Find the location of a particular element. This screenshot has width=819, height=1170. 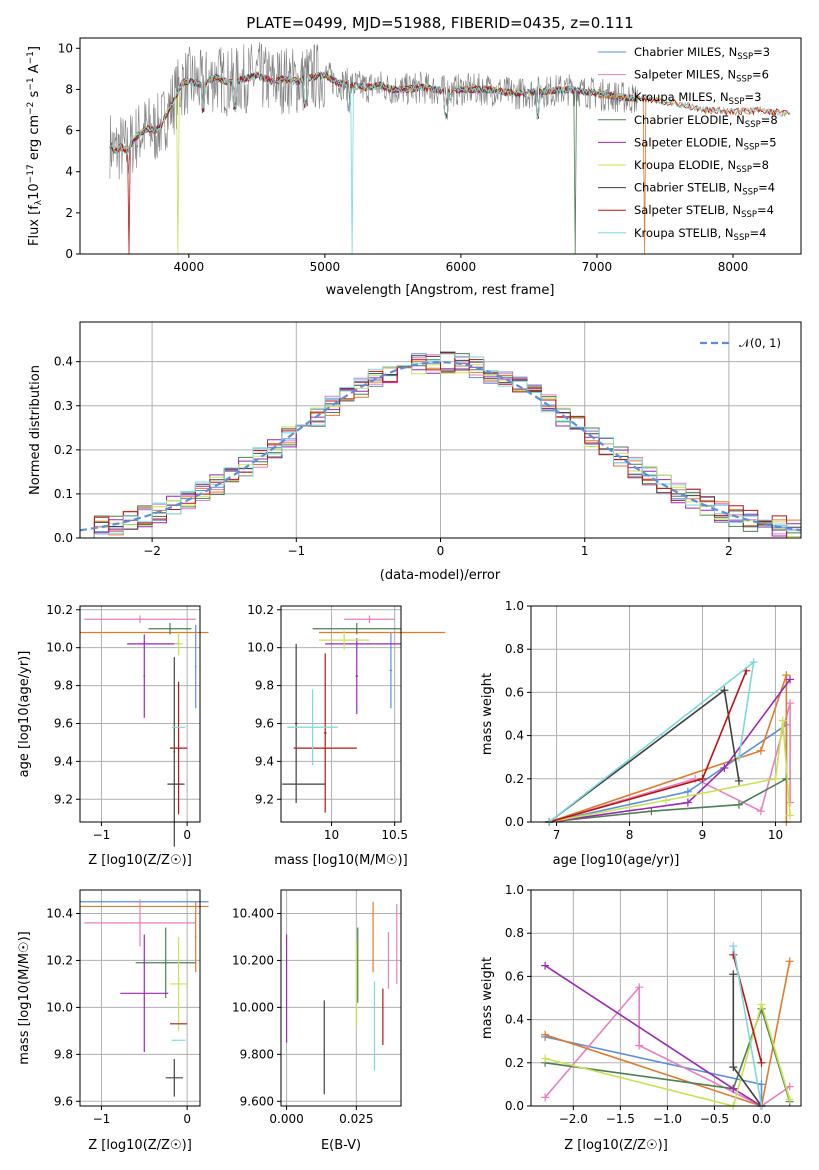

y-tick-label: 0.1 is located at coordinates (63, 494).